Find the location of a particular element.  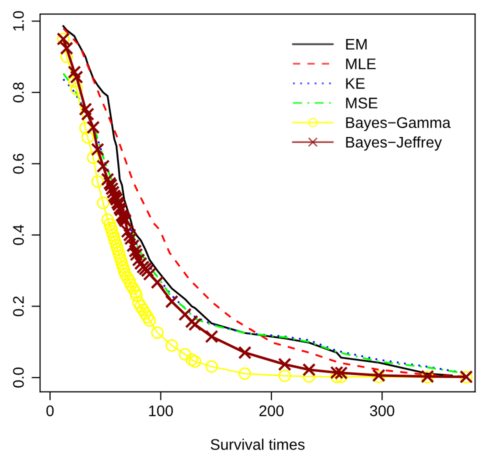

legend-label: MLE is located at coordinates (361, 64).